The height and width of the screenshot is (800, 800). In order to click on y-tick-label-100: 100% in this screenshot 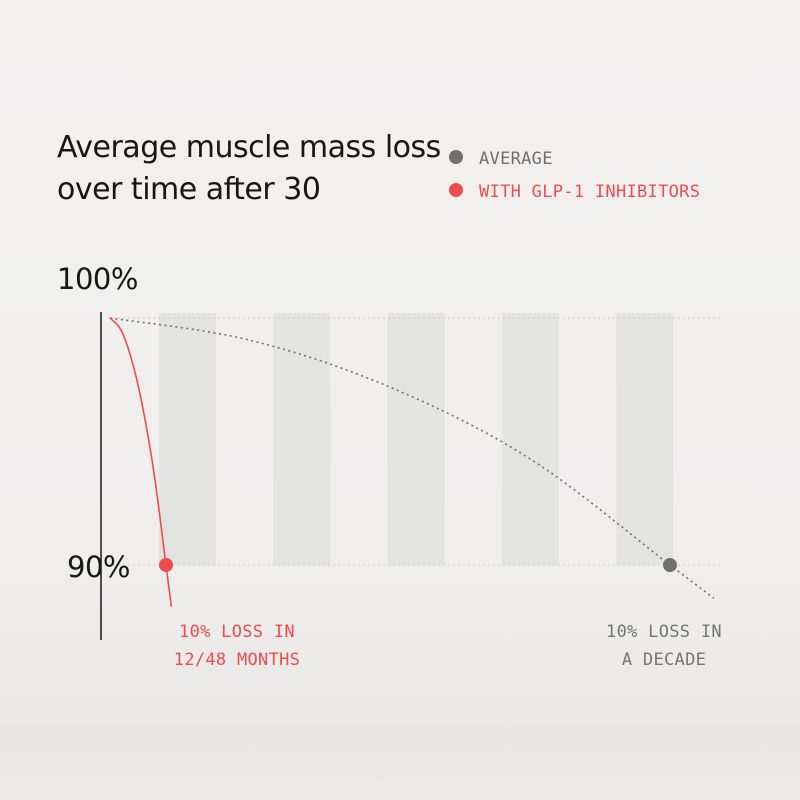, I will do `click(97, 279)`.